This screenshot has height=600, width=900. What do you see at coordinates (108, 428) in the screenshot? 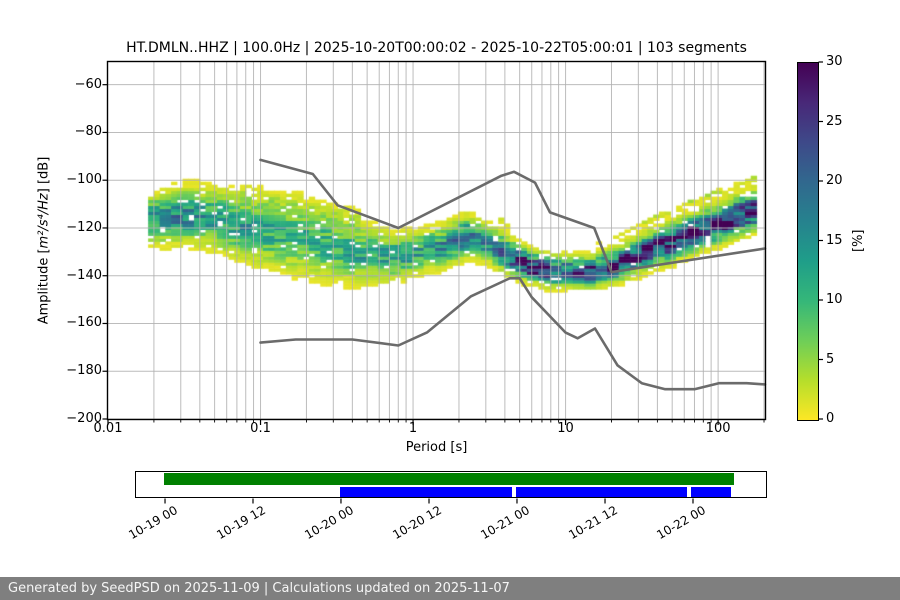
I see `x-tick-label: 0.01` at bounding box center [108, 428].